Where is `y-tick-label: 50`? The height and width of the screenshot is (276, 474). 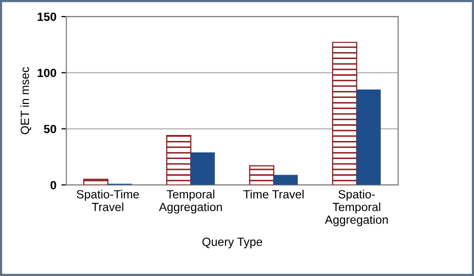 y-tick-label: 50 is located at coordinates (50, 129).